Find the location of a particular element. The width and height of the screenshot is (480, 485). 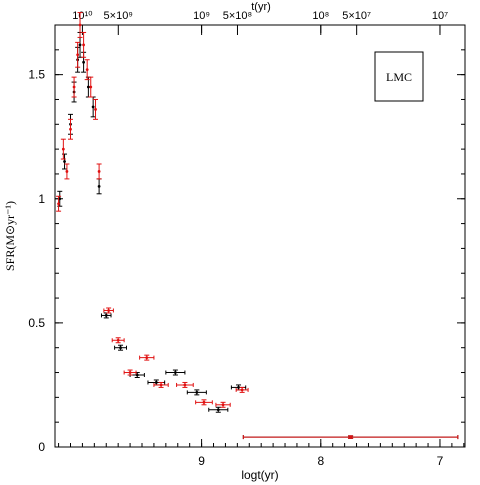

bottom-tick-label: 8 is located at coordinates (320, 461).